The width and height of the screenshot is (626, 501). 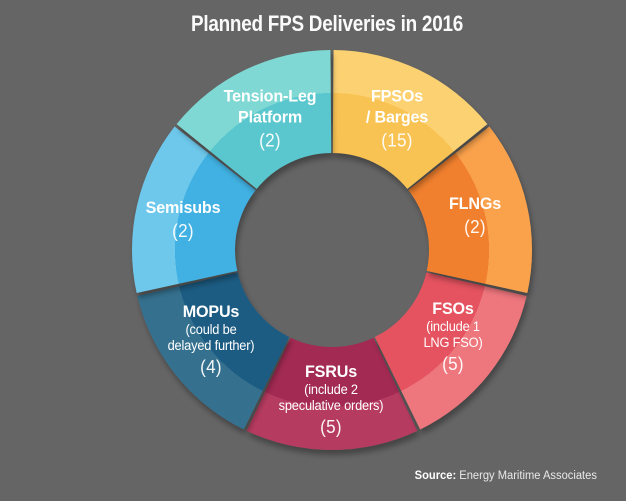 I want to click on chart-title: Planned FPS Deliveries in 2016, so click(x=327, y=23).